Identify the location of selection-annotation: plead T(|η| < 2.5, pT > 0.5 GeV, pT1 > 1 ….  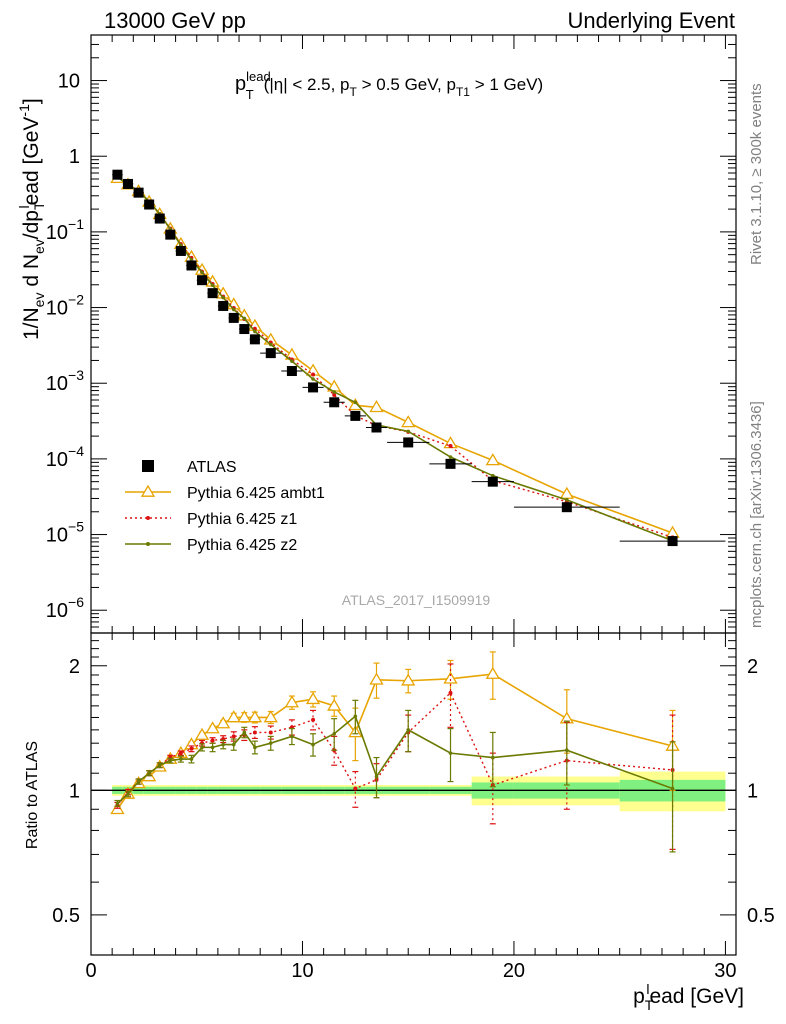
(389, 85).